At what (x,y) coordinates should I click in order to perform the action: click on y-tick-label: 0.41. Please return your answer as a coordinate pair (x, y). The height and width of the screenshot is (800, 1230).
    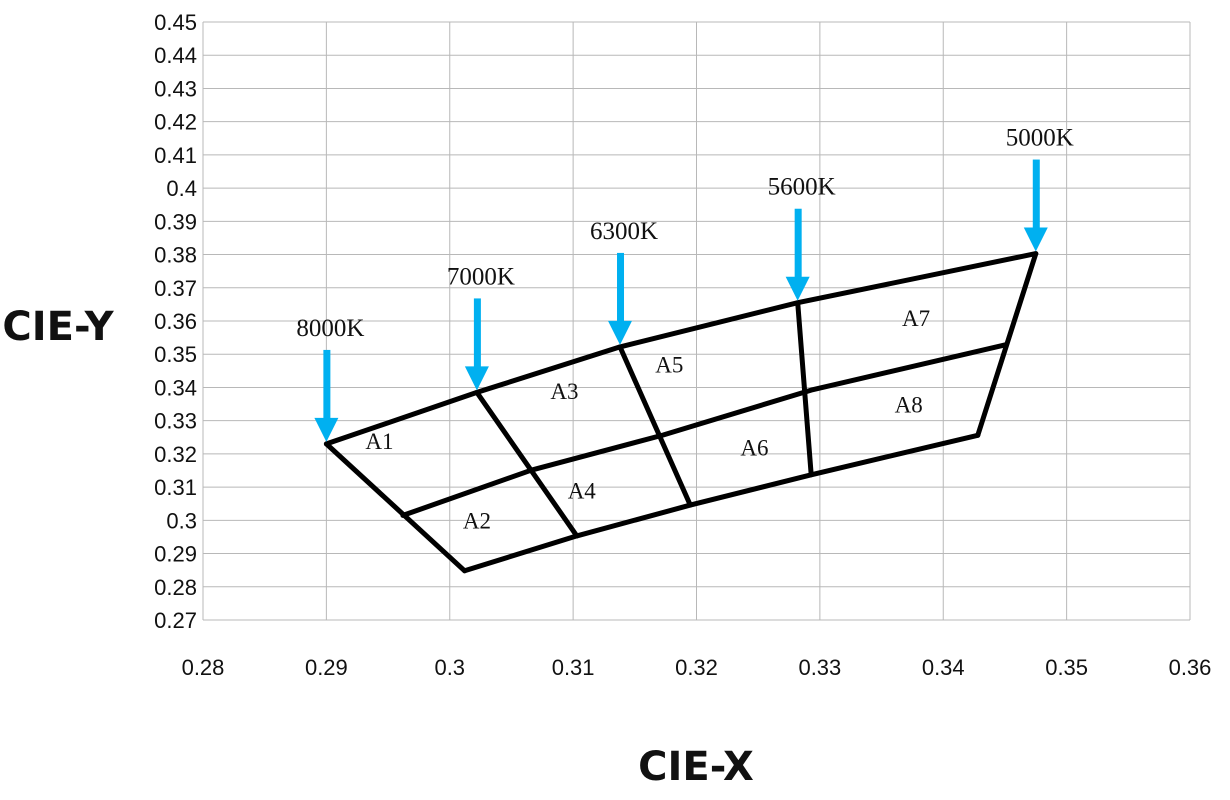
    Looking at the image, I should click on (175, 155).